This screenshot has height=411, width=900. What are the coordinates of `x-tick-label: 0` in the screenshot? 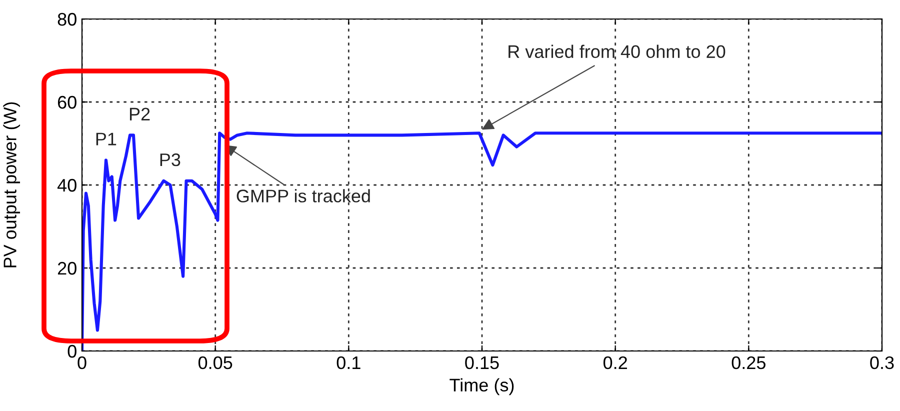 It's located at (82, 363).